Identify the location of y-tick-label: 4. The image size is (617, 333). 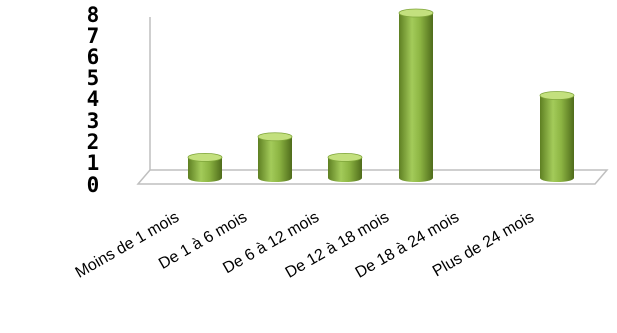
(93, 99).